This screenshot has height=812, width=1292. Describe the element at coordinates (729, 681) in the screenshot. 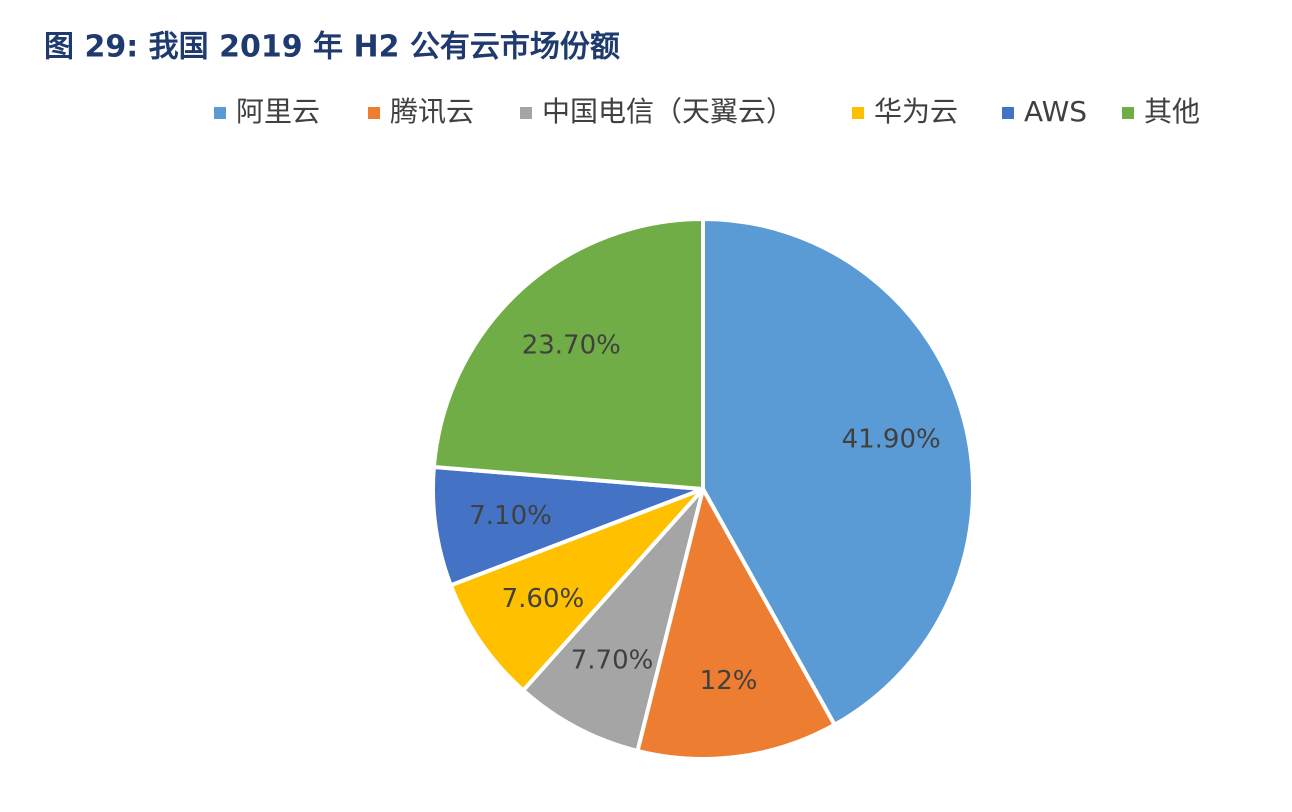

I see `data-label: 12%` at that location.